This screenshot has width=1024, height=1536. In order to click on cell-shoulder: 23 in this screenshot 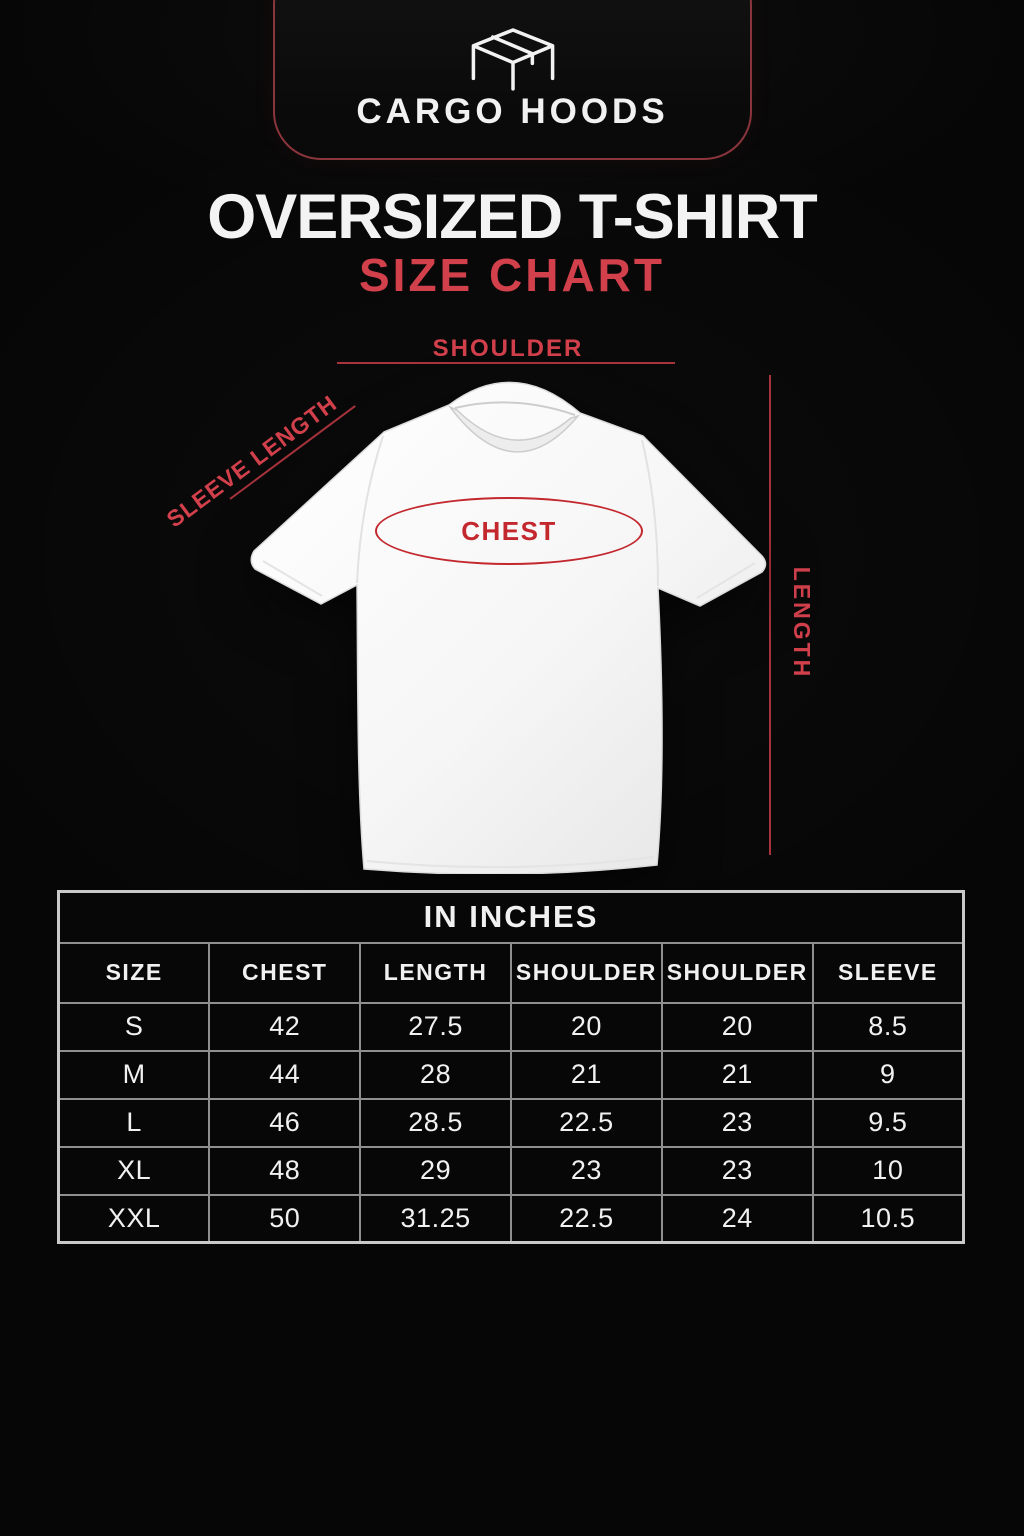, I will do `click(586, 1170)`.